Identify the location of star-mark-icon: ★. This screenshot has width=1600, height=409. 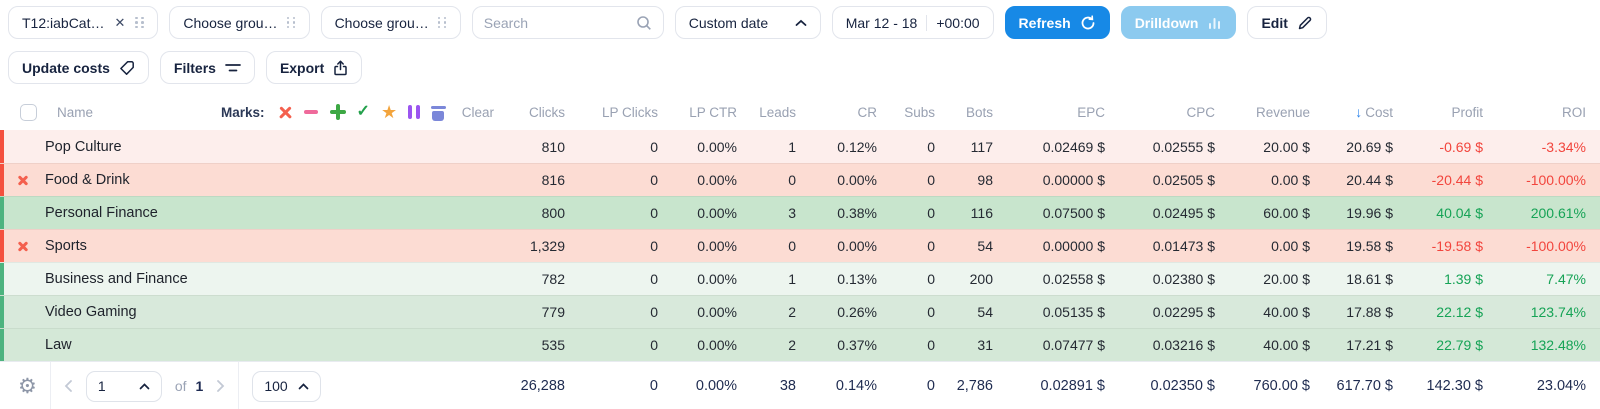
(389, 112).